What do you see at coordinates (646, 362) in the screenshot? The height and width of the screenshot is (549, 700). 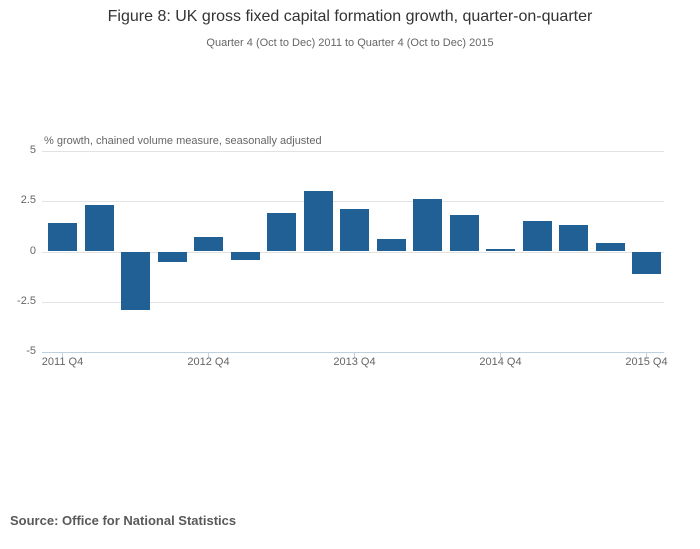 I see `x-tick-label-2015-q4: 2015 Q4` at bounding box center [646, 362].